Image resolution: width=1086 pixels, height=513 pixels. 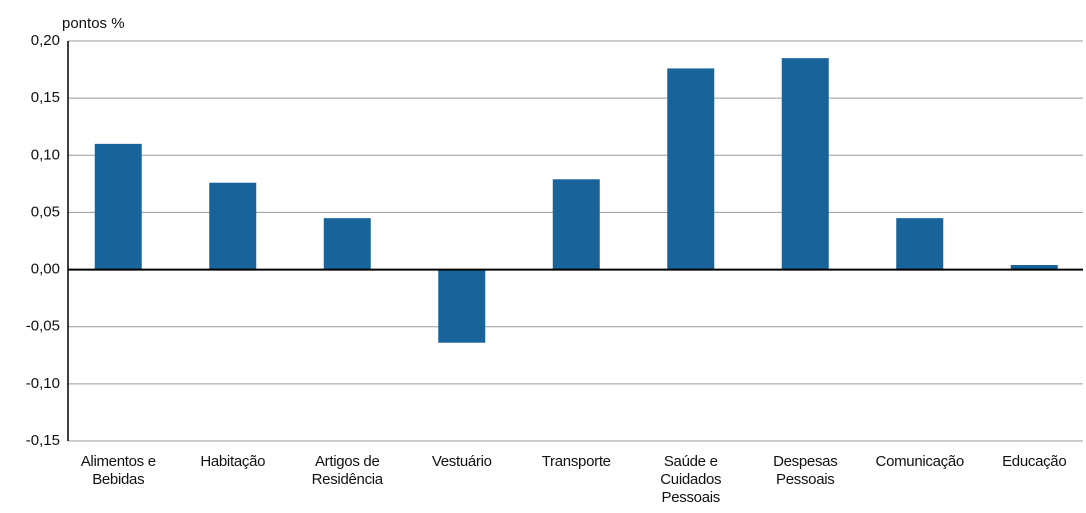 What do you see at coordinates (118, 470) in the screenshot?
I see `x-tick-label: Alimentos e Bebidas` at bounding box center [118, 470].